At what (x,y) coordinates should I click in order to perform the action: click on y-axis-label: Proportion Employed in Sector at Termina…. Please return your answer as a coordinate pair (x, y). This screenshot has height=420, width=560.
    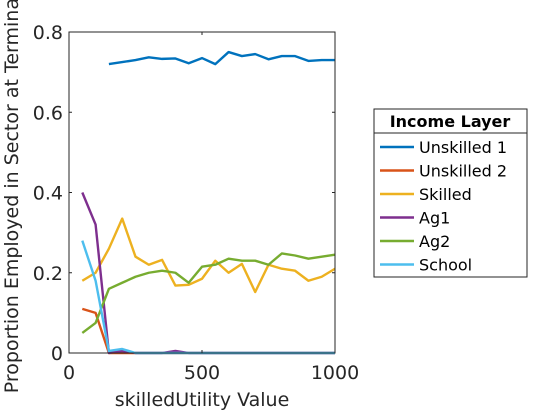
    Looking at the image, I should click on (12, 196).